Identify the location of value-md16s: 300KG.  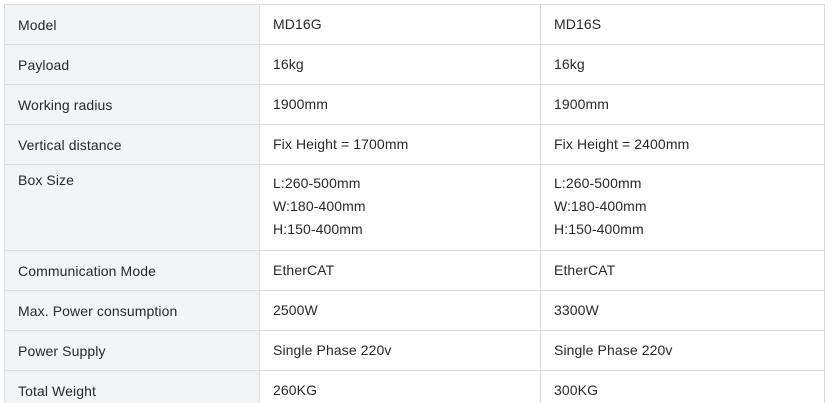
(682, 386).